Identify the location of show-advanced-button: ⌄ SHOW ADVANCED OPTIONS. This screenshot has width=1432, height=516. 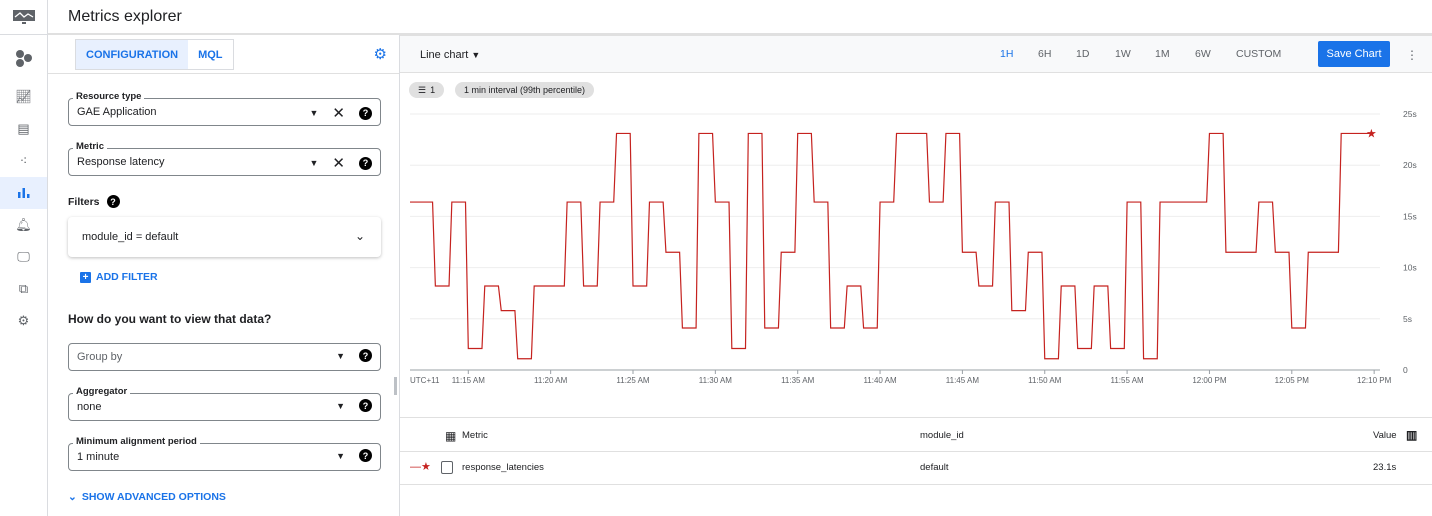
(147, 497).